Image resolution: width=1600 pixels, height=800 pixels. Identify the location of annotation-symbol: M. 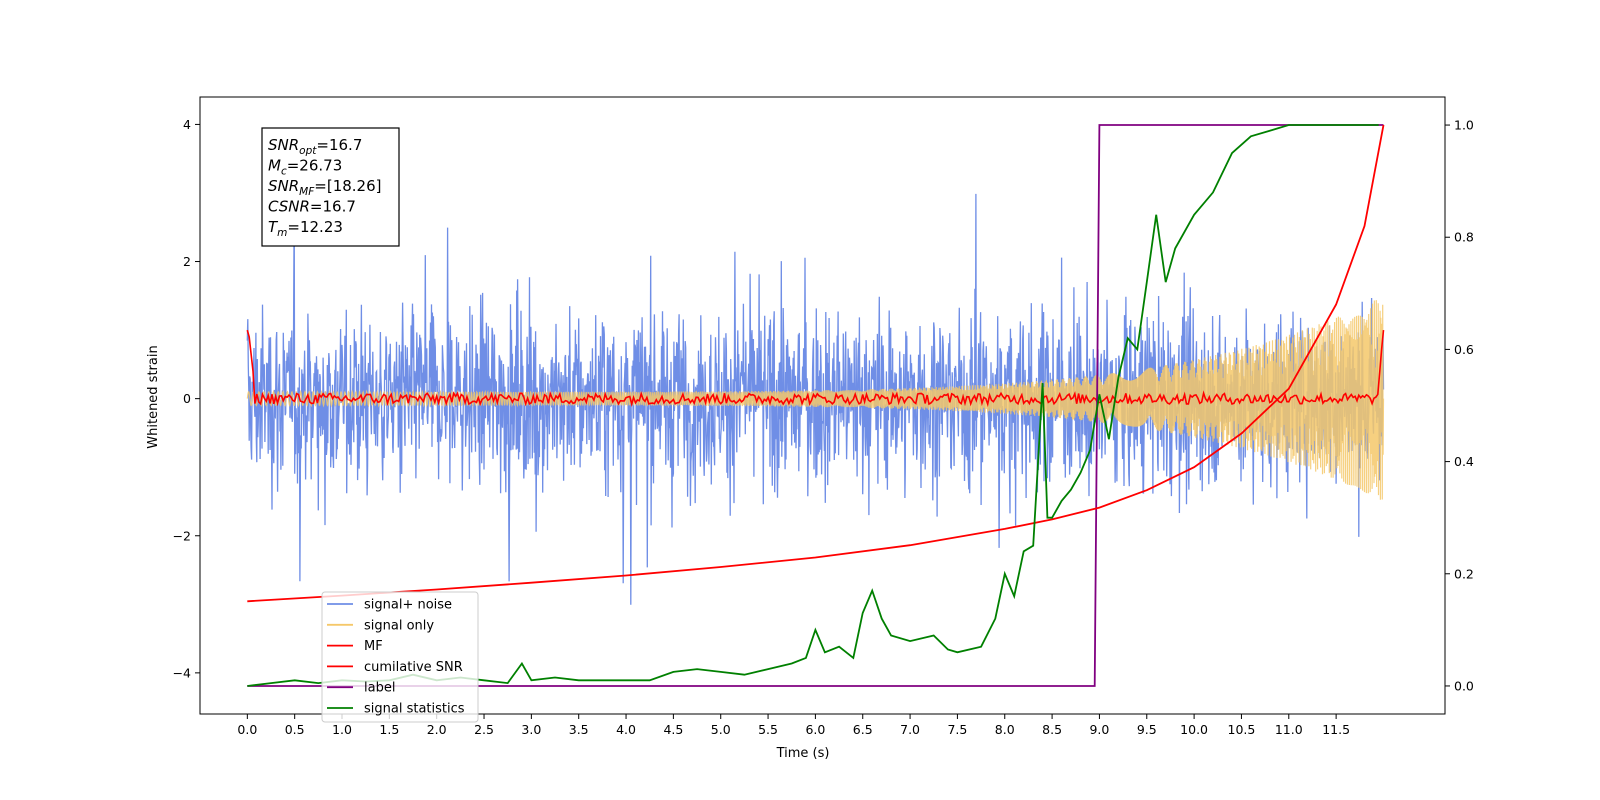
(274, 166).